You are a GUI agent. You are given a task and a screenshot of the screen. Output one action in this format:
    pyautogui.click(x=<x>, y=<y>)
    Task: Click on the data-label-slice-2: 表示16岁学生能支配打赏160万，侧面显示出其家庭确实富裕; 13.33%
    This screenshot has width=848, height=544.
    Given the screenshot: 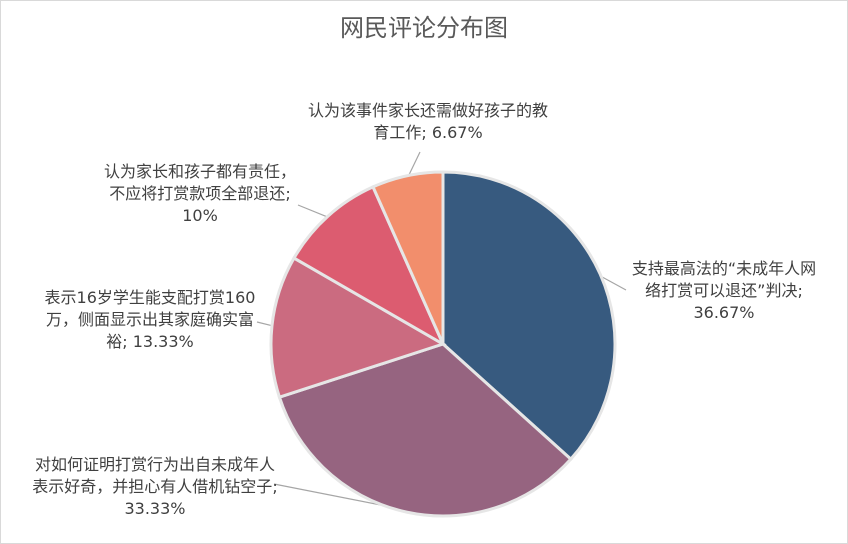 What is the action you would take?
    pyautogui.click(x=150, y=319)
    